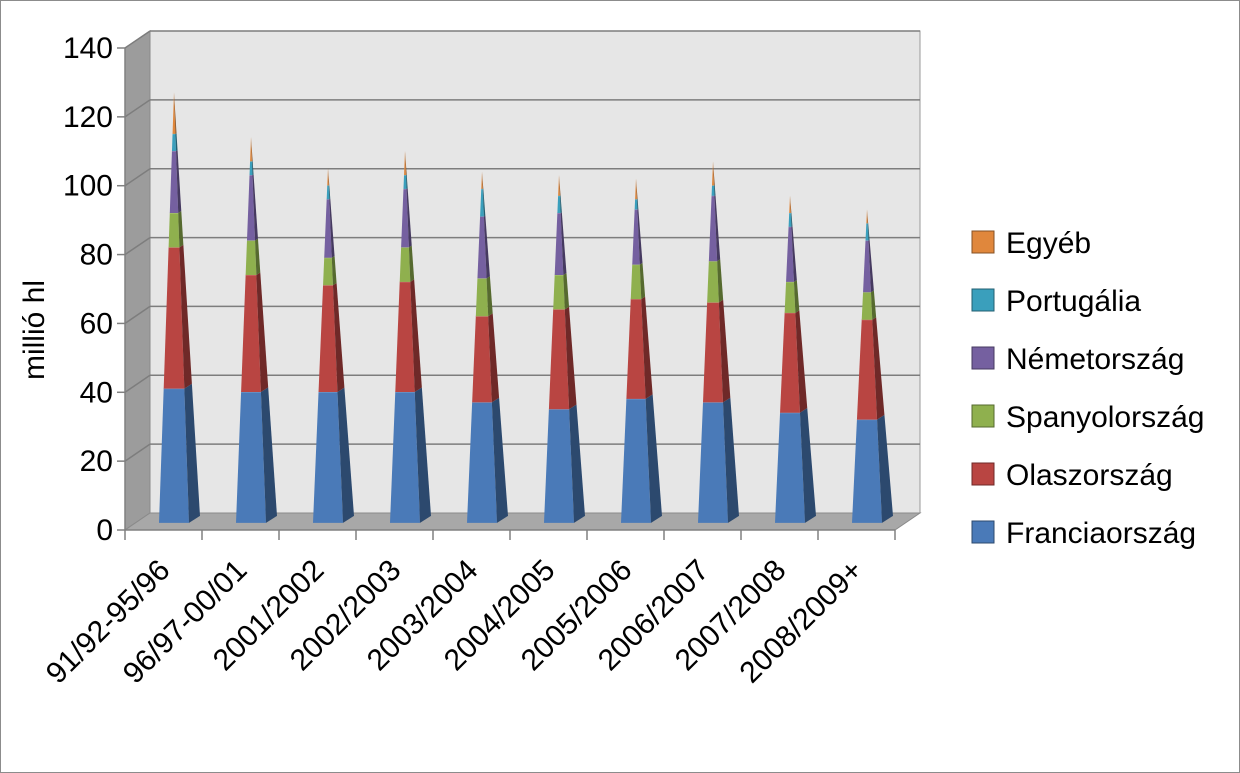 Image resolution: width=1240 pixels, height=773 pixels. Describe the element at coordinates (104, 530) in the screenshot. I see `y-tick-label: 0` at that location.